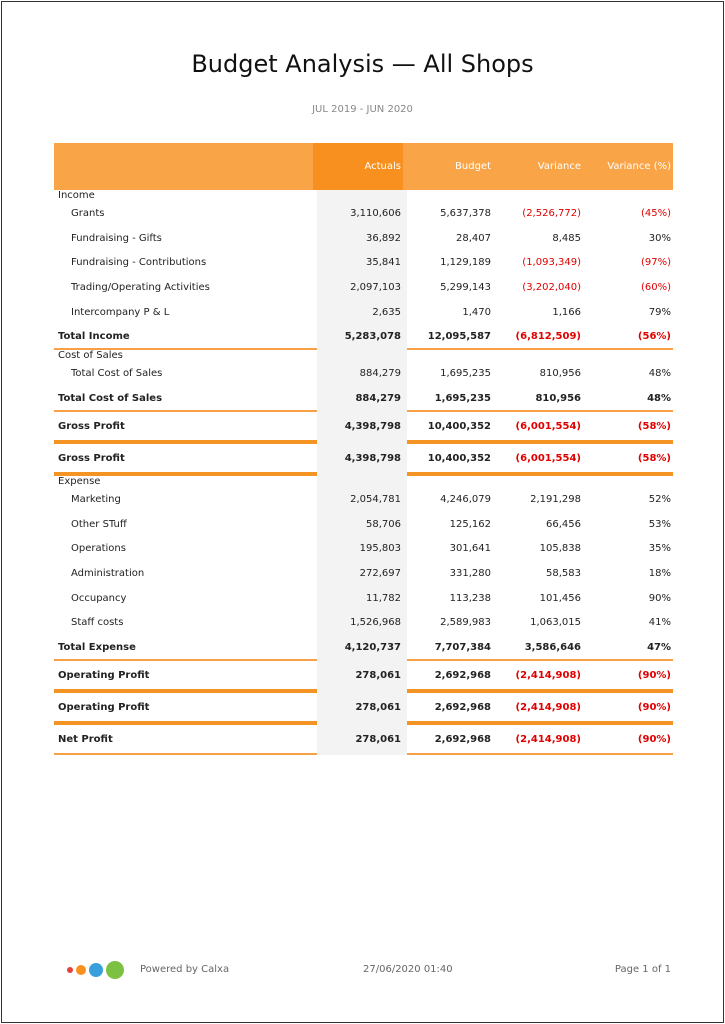 This screenshot has width=725, height=1024. I want to click on logo-dot-orange, so click(81, 970).